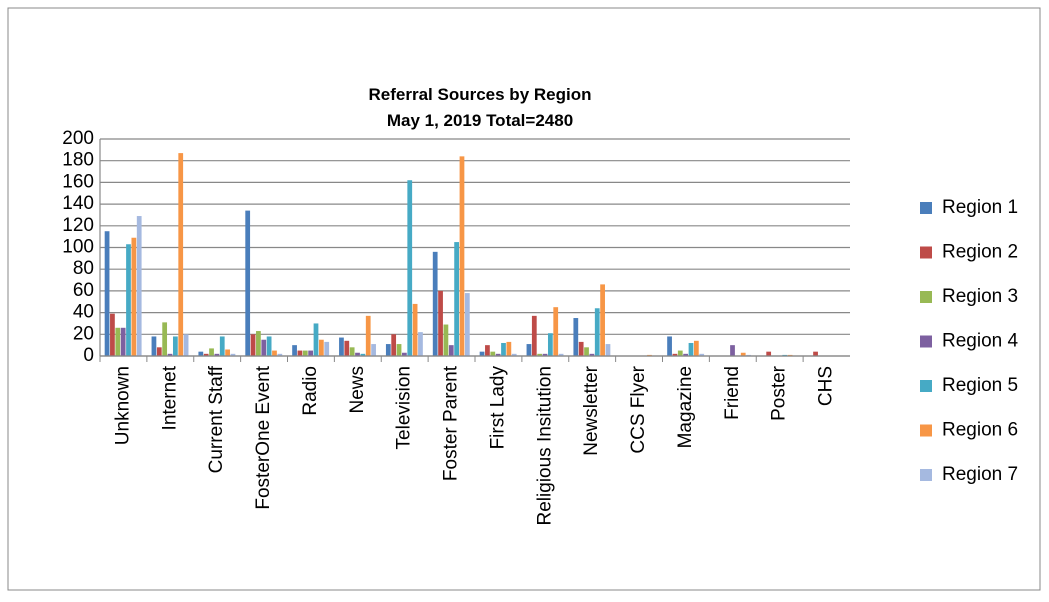 This screenshot has height=602, width=1049. What do you see at coordinates (497, 408) in the screenshot?
I see `x-tick-label: First Lady` at bounding box center [497, 408].